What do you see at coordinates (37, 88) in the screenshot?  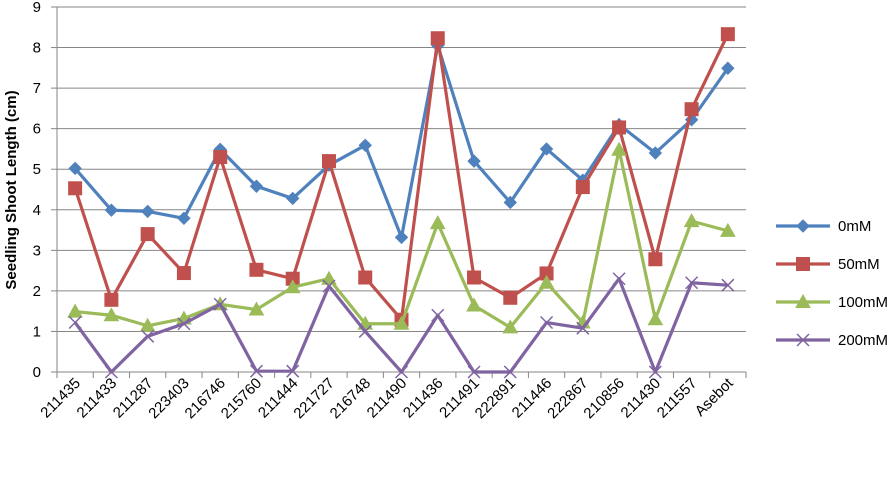 I see `y-tick-label: 7` at bounding box center [37, 88].